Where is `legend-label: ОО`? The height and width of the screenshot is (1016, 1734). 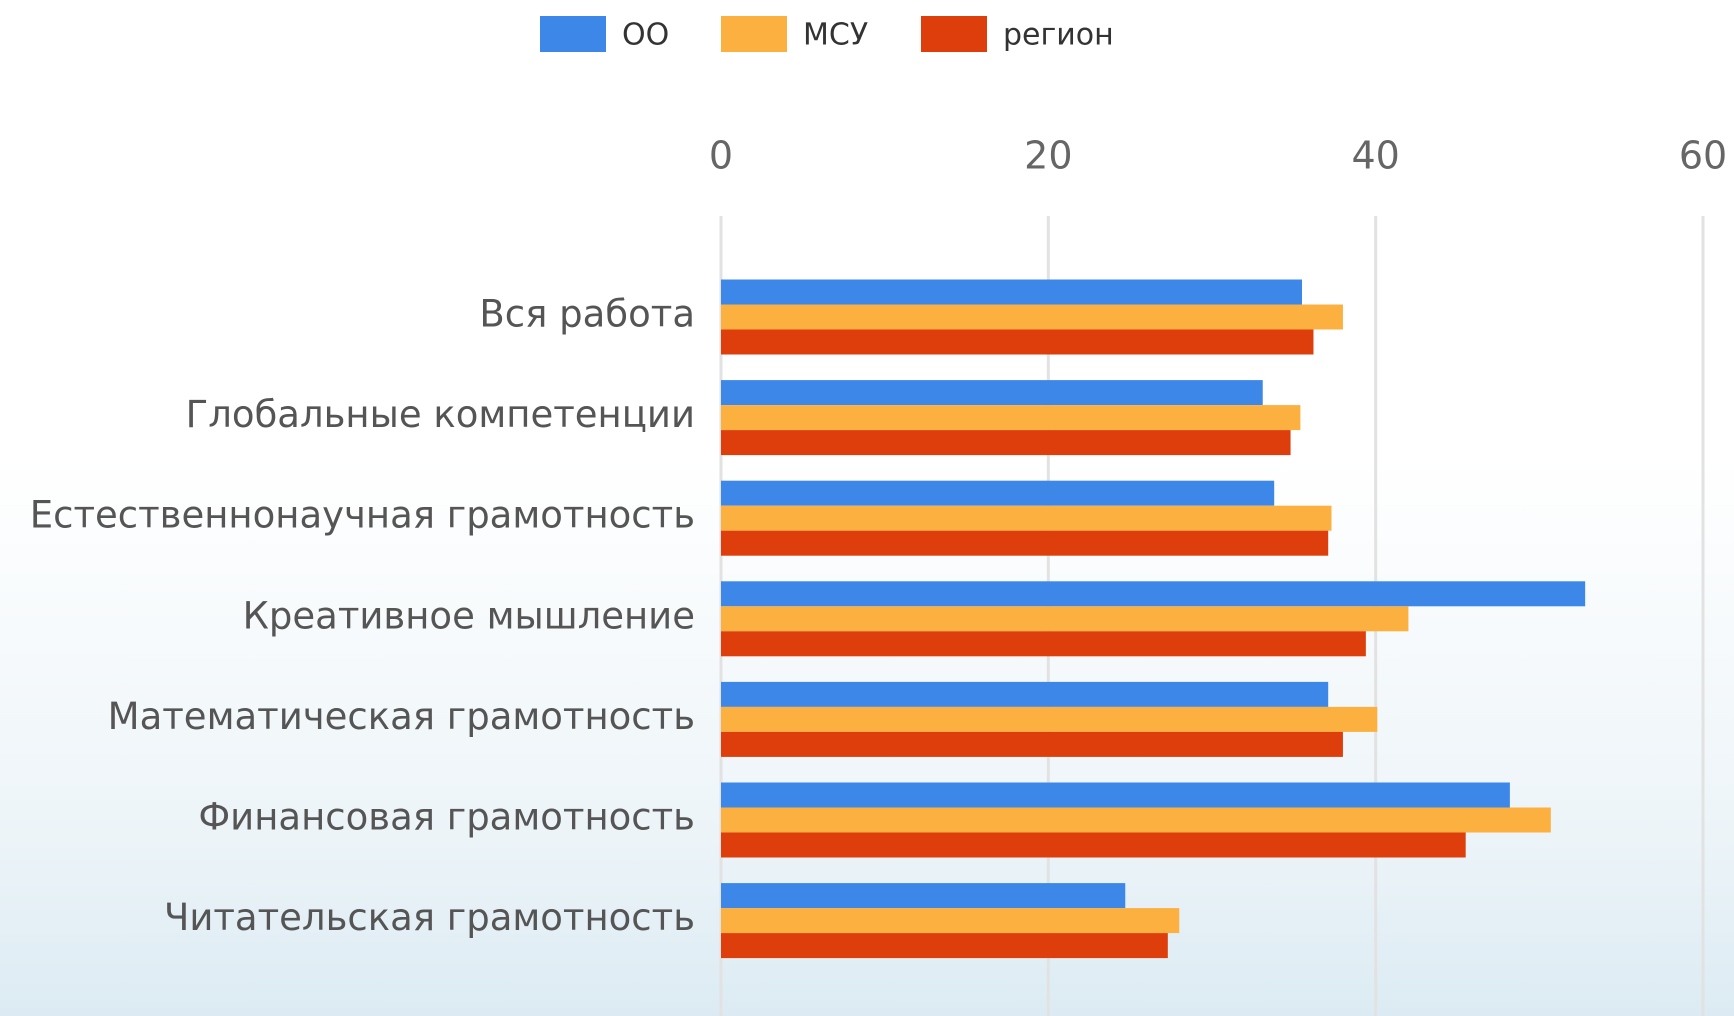 legend-label: ОО is located at coordinates (645, 35).